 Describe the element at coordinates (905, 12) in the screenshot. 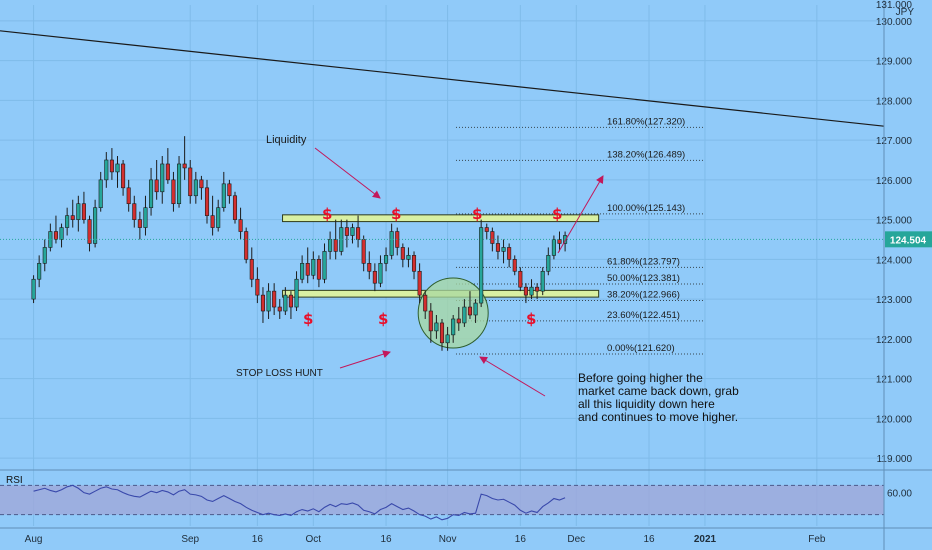

I see `unit-label: JPY` at that location.